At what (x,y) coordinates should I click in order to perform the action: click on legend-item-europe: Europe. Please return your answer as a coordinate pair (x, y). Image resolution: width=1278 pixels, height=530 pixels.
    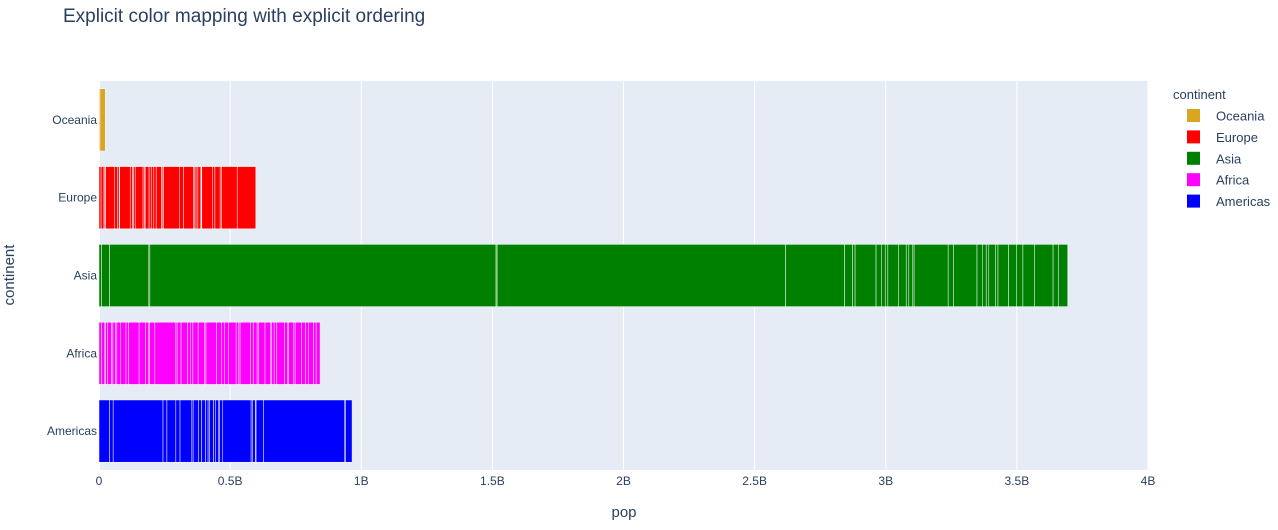
    Looking at the image, I should click on (1222, 137).